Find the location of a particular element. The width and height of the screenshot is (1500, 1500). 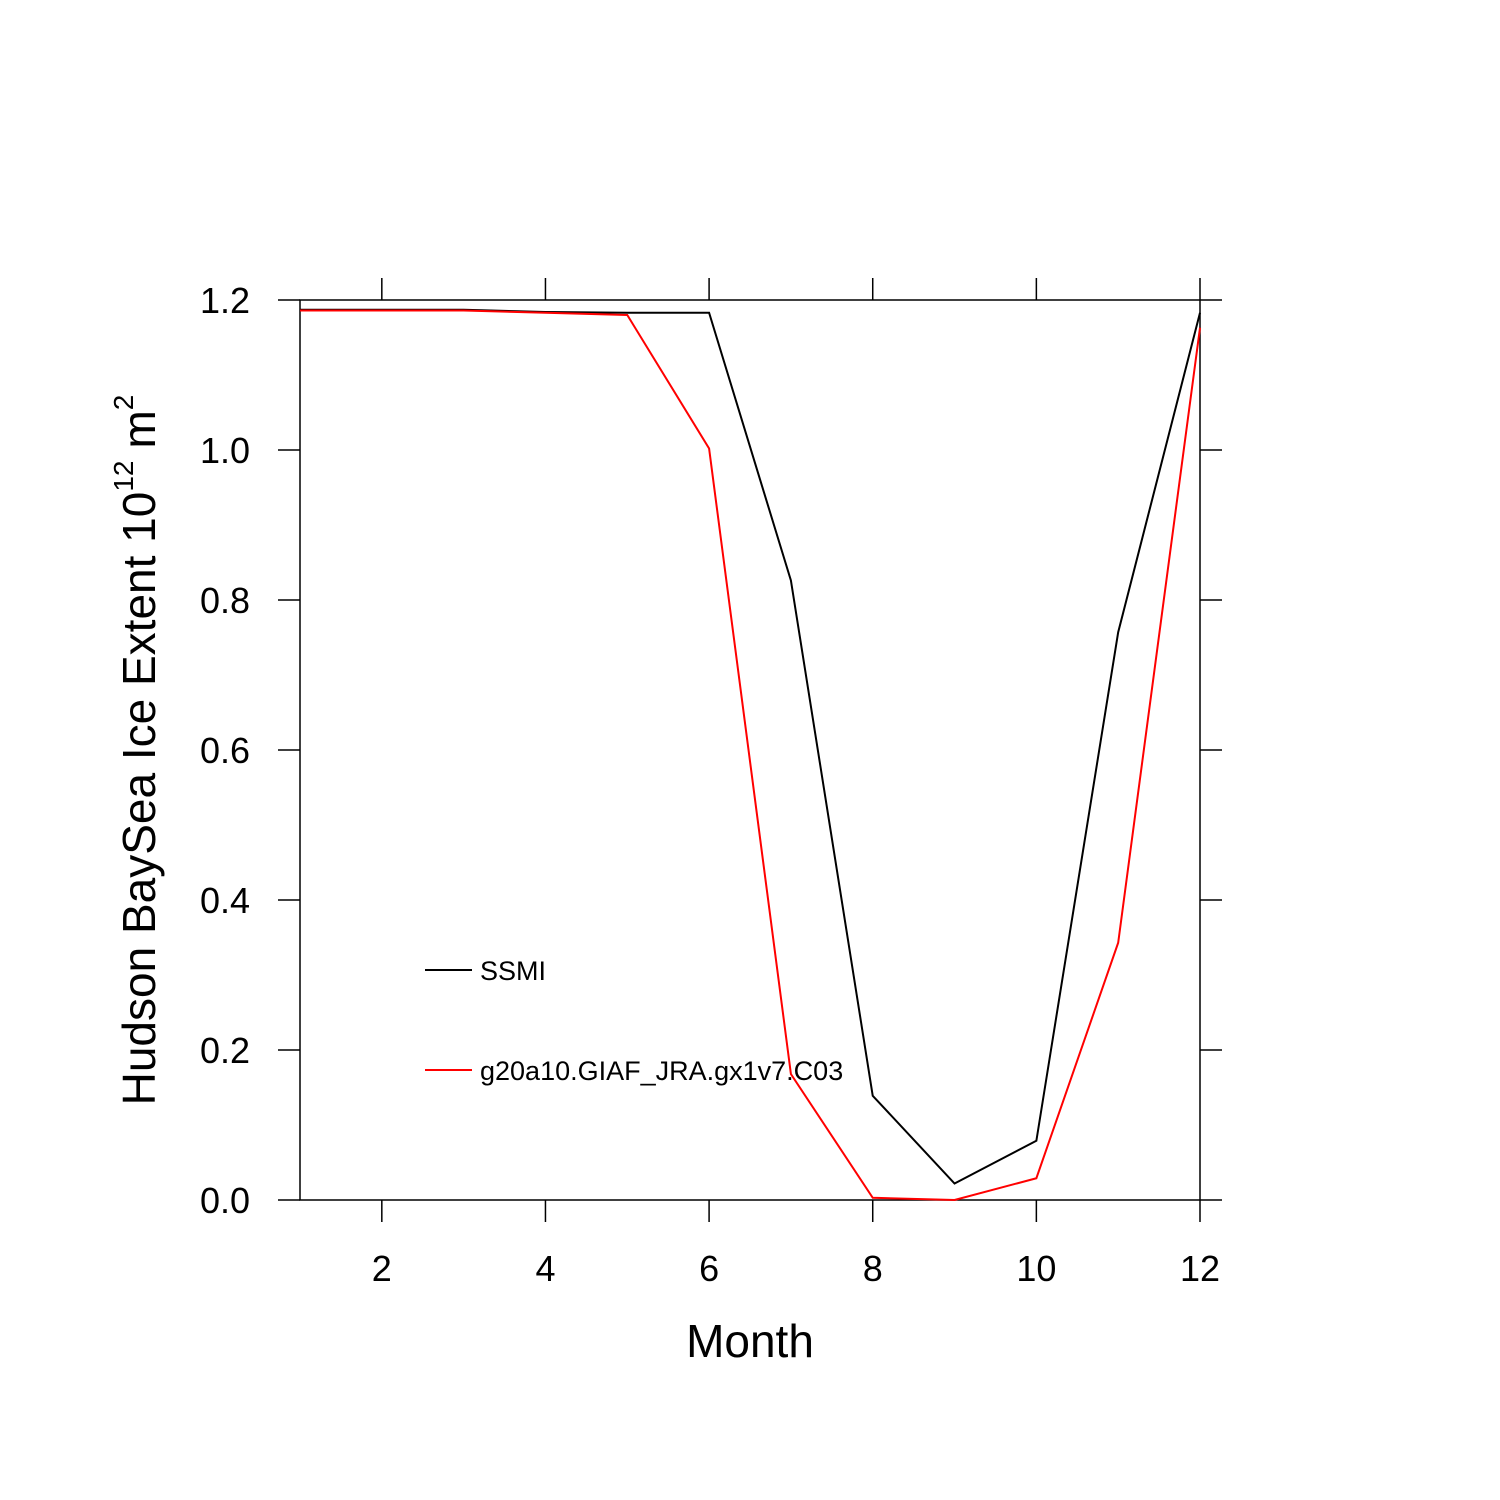

y-label-text: Hudson BaySea Ice Extent 10 is located at coordinates (139, 799).